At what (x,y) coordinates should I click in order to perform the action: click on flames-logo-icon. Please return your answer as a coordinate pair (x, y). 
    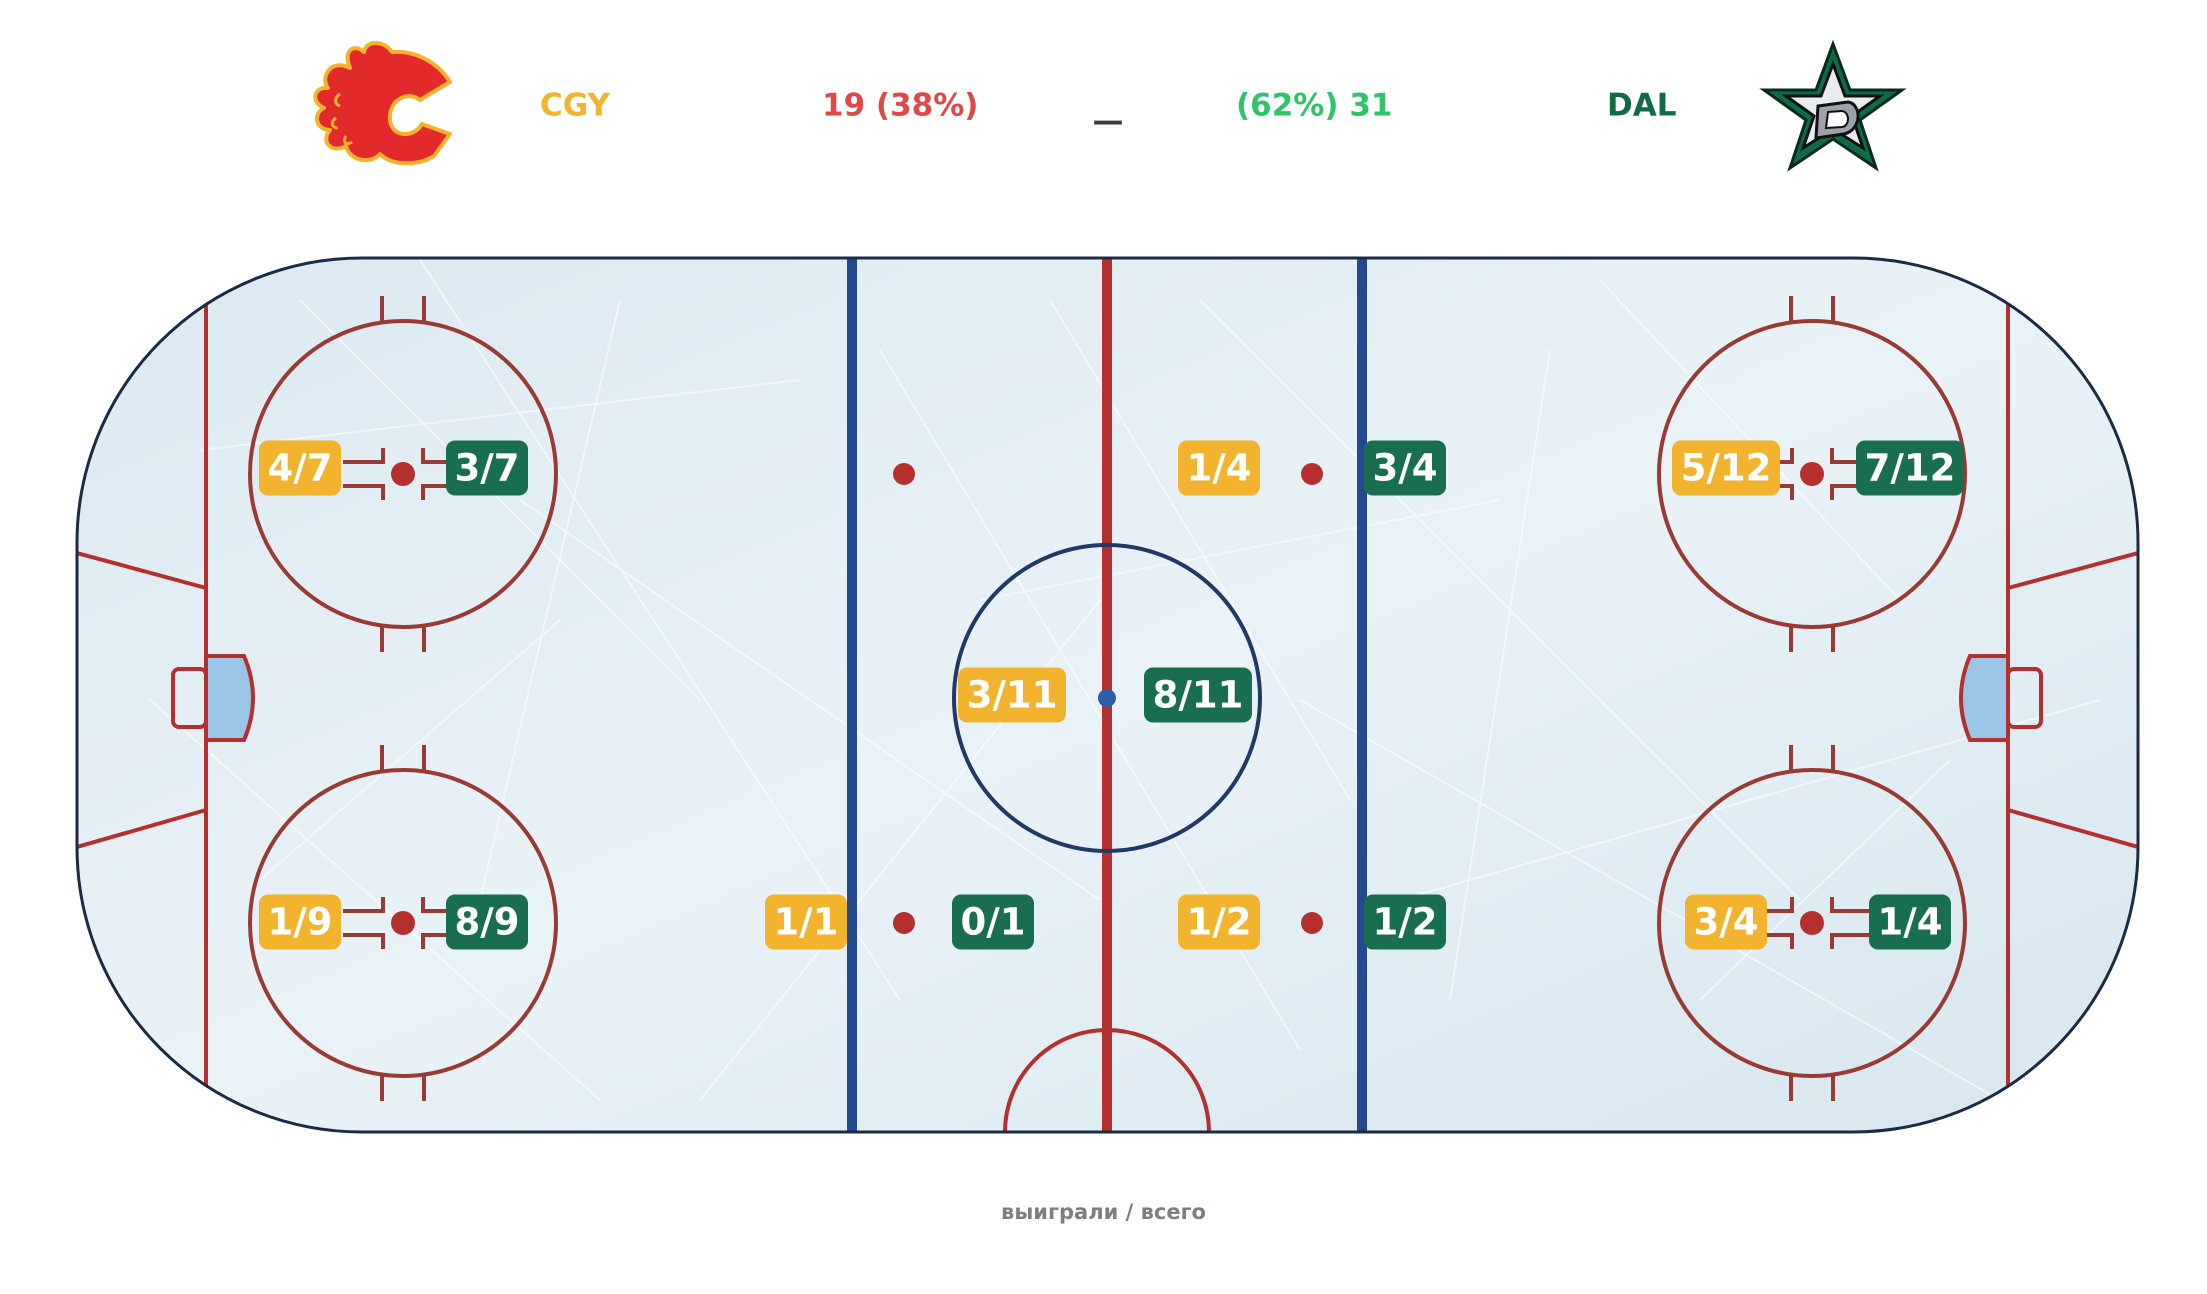
    Looking at the image, I should click on (382, 103).